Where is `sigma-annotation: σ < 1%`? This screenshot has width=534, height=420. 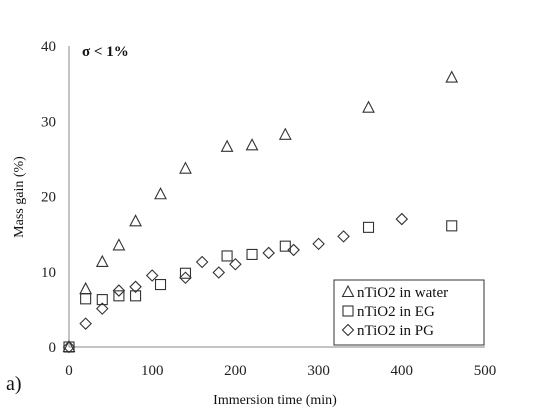 sigma-annotation: σ < 1% is located at coordinates (105, 52).